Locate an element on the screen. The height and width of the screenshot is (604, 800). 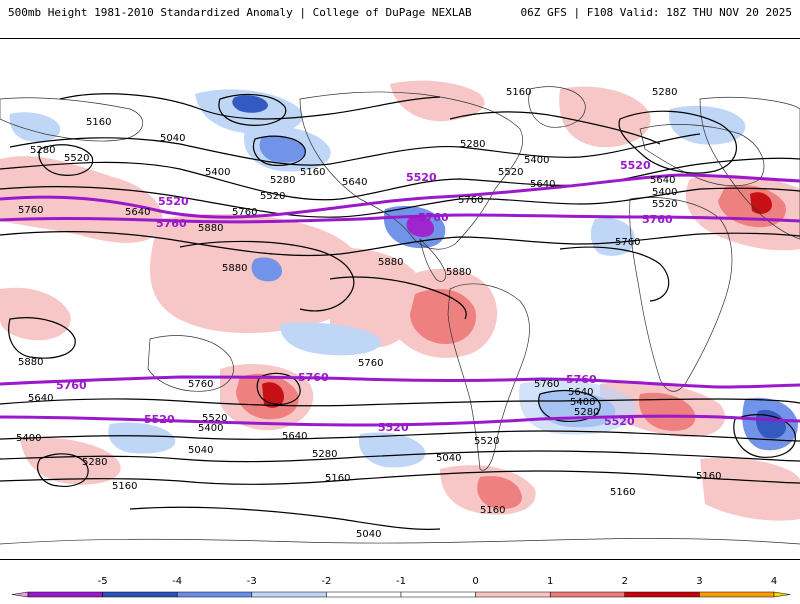
contour-5640-nh is located at coordinates (400, 244).